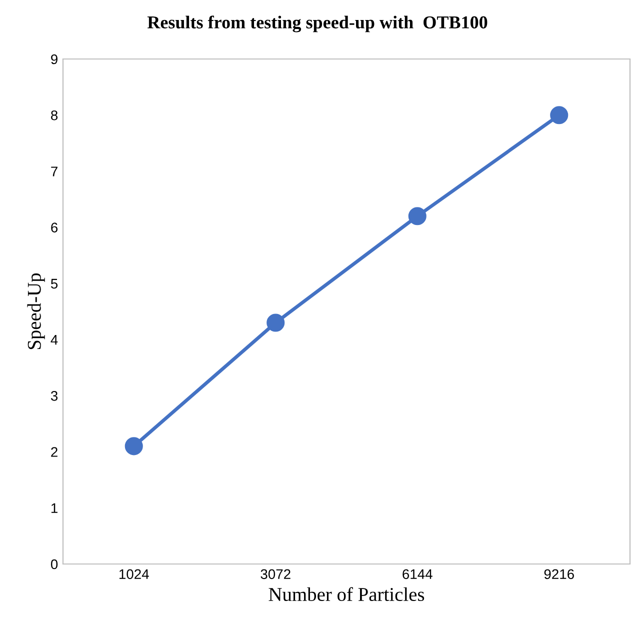 The image size is (635, 624). What do you see at coordinates (317, 24) in the screenshot?
I see `chart-title: Results from testing speed-up with OTB100` at bounding box center [317, 24].